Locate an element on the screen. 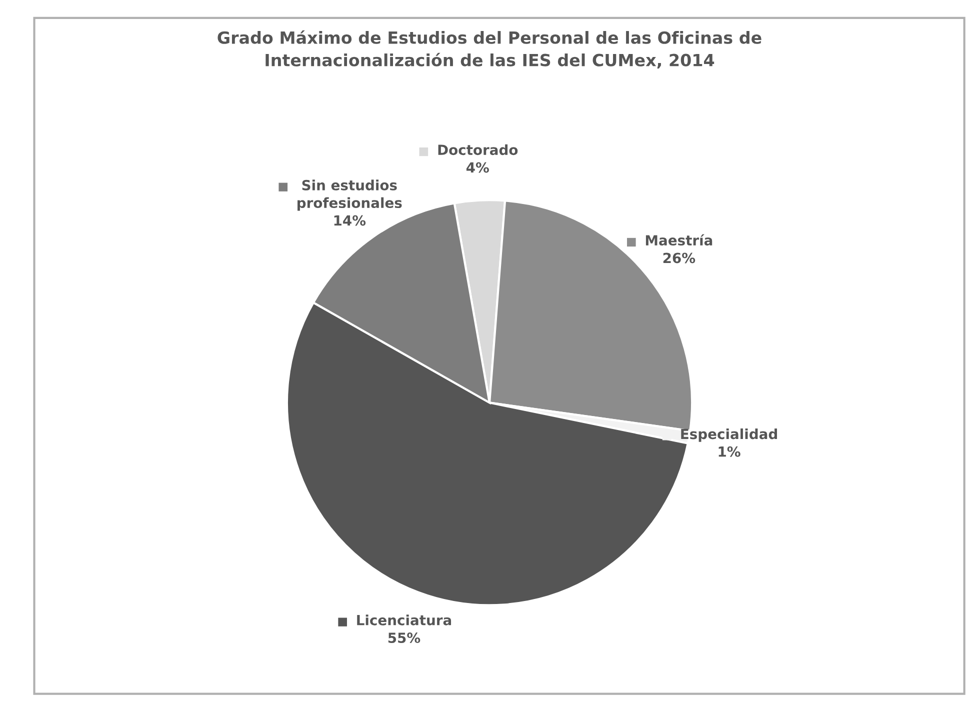  legend-label: Sin estudios profesionales is located at coordinates (350, 195).